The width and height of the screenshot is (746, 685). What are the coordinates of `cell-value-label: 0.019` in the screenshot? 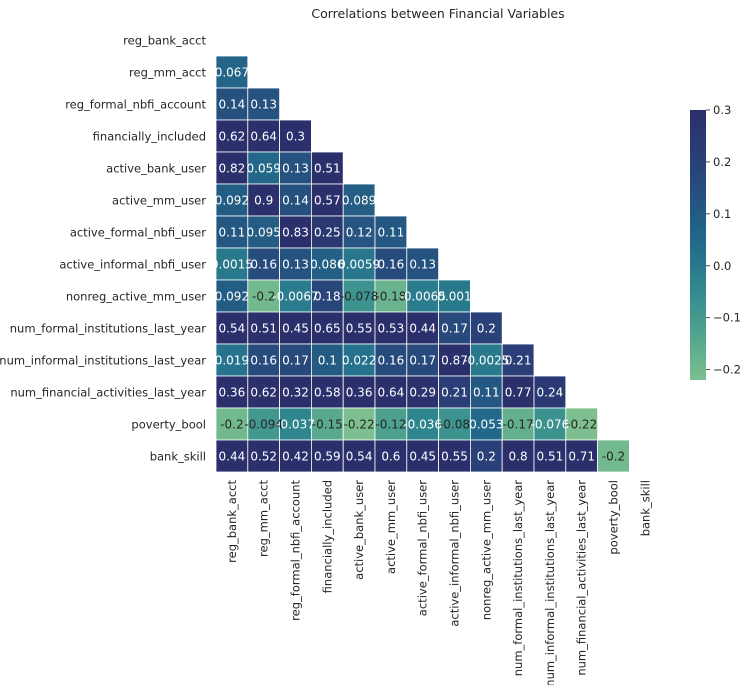 It's located at (232, 360).